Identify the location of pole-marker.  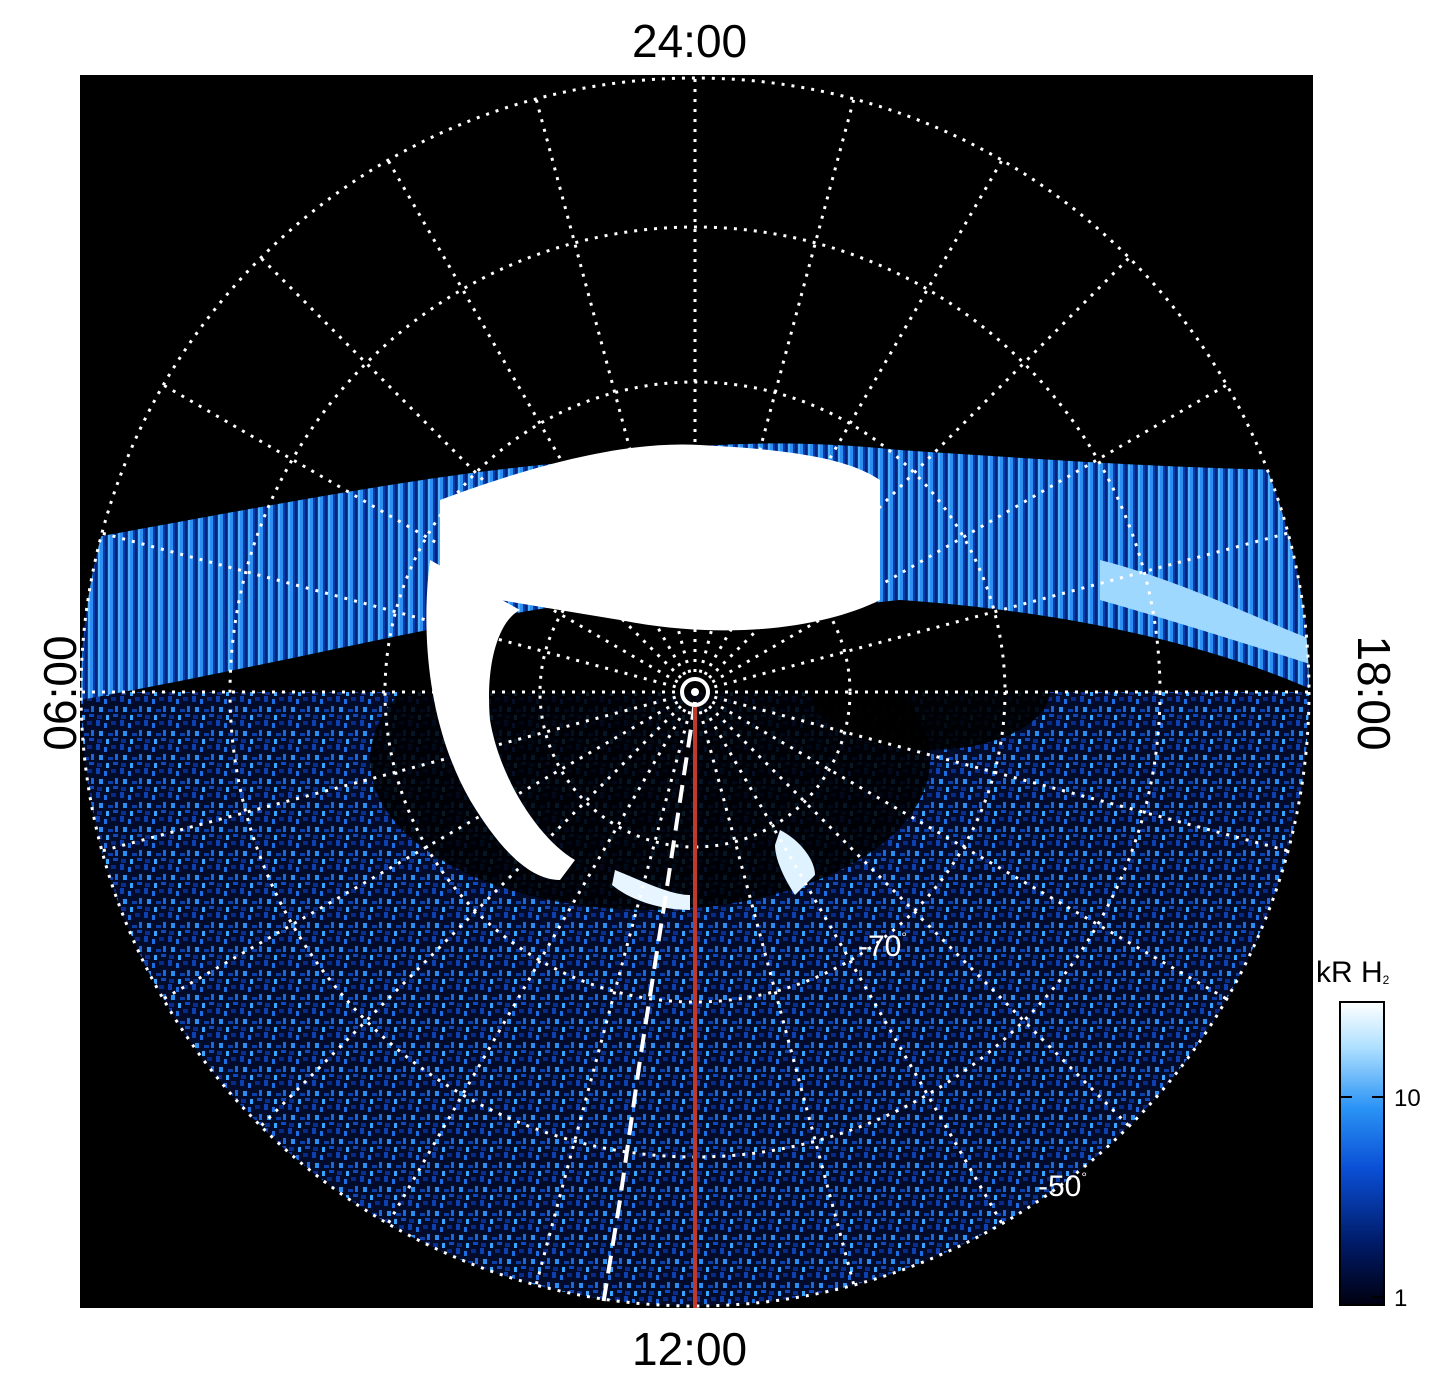
(695, 692).